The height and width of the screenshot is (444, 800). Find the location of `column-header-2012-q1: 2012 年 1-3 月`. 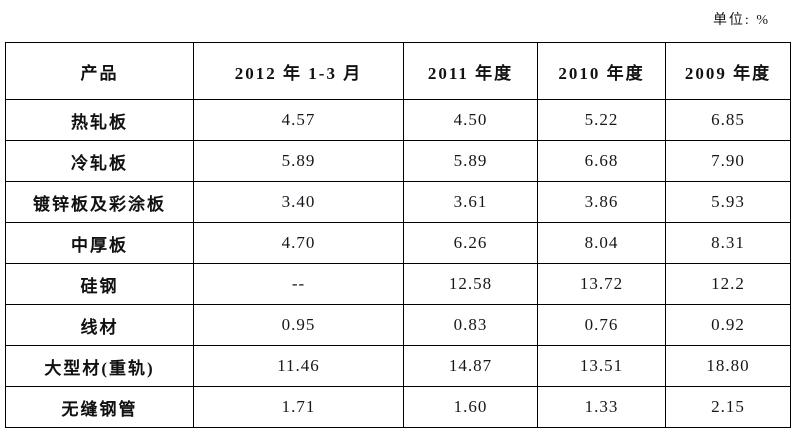

column-header-2012-q1: 2012 年 1-3 月 is located at coordinates (298, 71).